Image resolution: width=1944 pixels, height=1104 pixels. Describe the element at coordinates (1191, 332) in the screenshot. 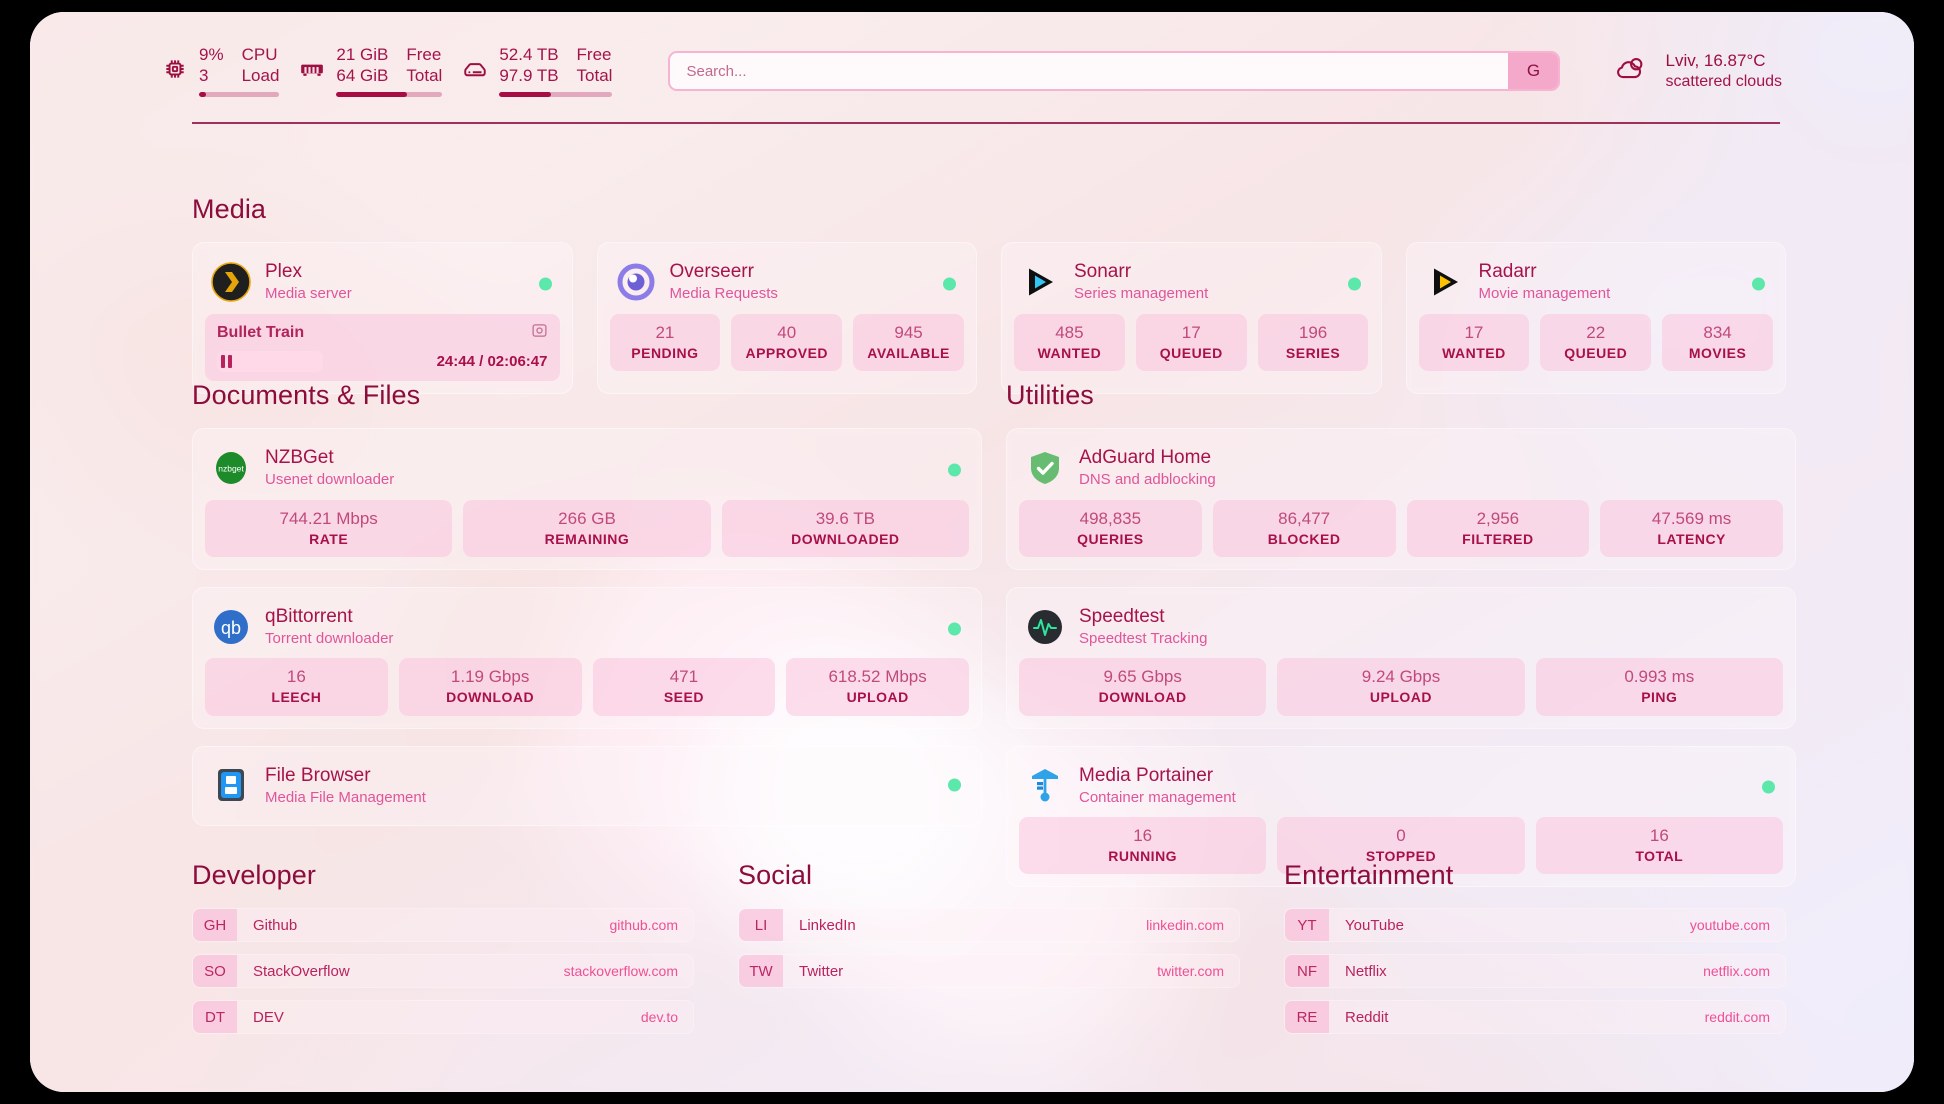

I see `stat-value: 17` at that location.